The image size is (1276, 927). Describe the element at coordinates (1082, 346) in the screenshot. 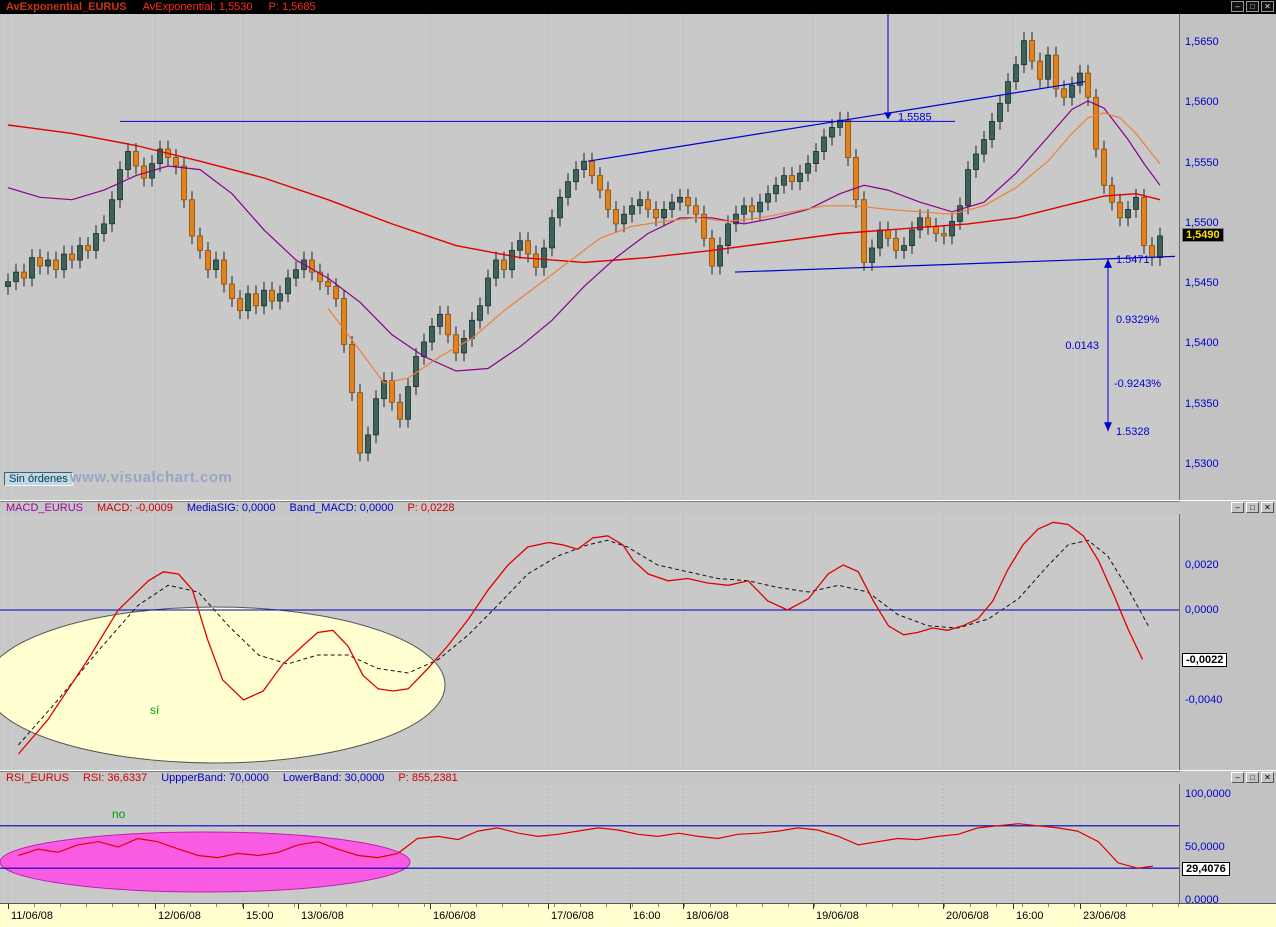

I see `svg-text: 0.0143` at that location.